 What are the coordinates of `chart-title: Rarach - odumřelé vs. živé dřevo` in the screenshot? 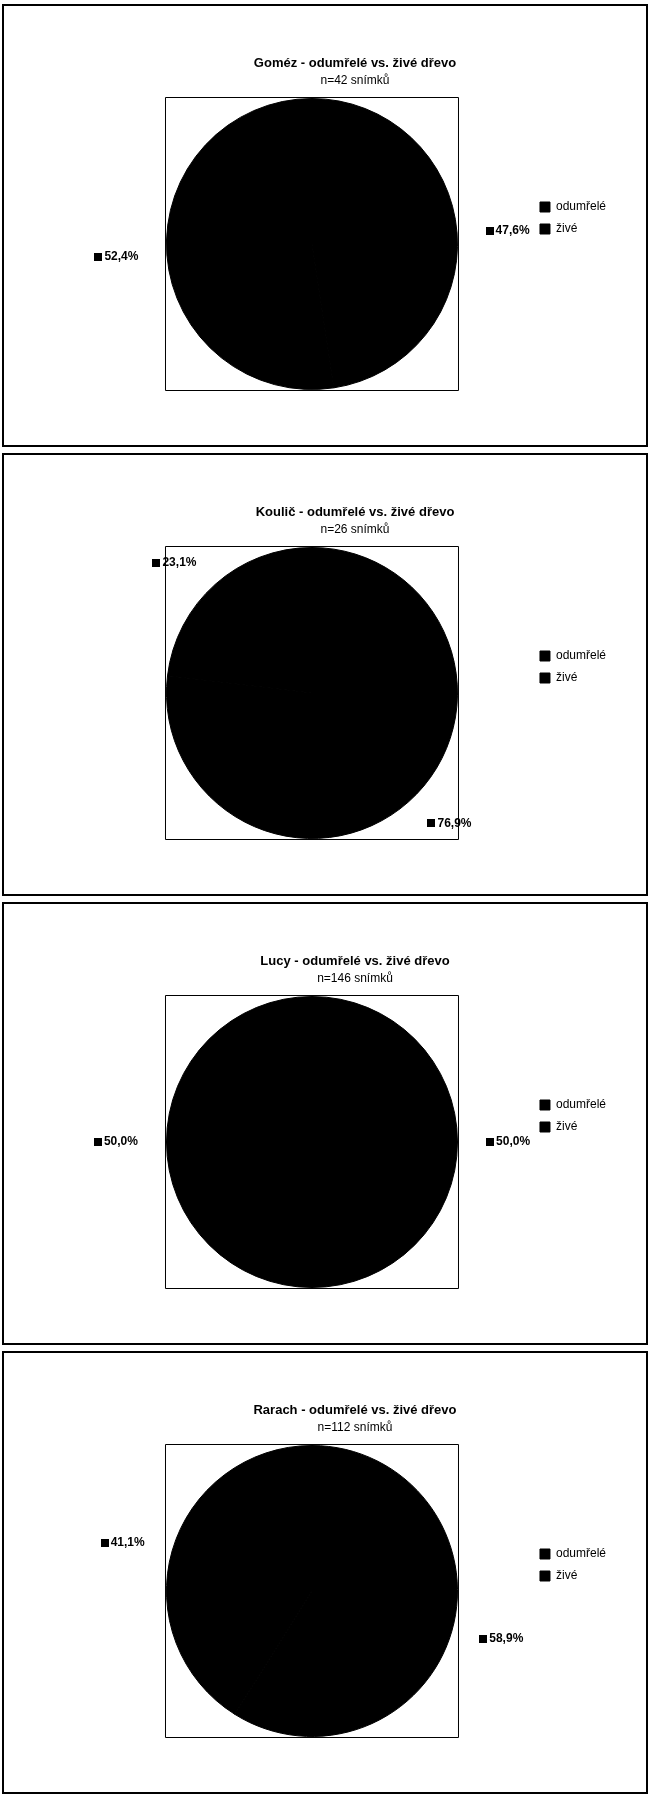 It's located at (355, 1410).